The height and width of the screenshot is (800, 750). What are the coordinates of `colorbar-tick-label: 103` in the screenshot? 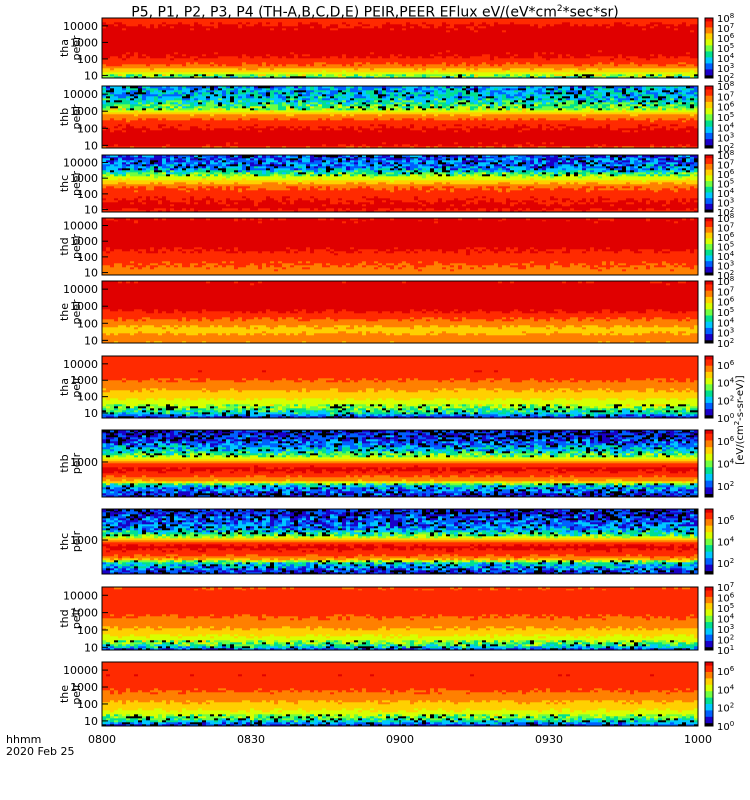 It's located at (725, 68).